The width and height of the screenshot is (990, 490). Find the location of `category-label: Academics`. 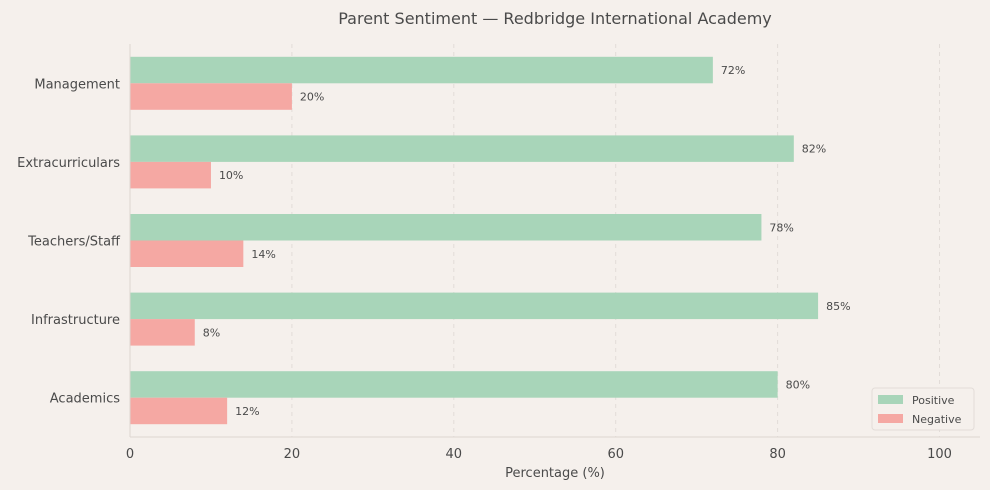

category-label: Academics is located at coordinates (85, 399).